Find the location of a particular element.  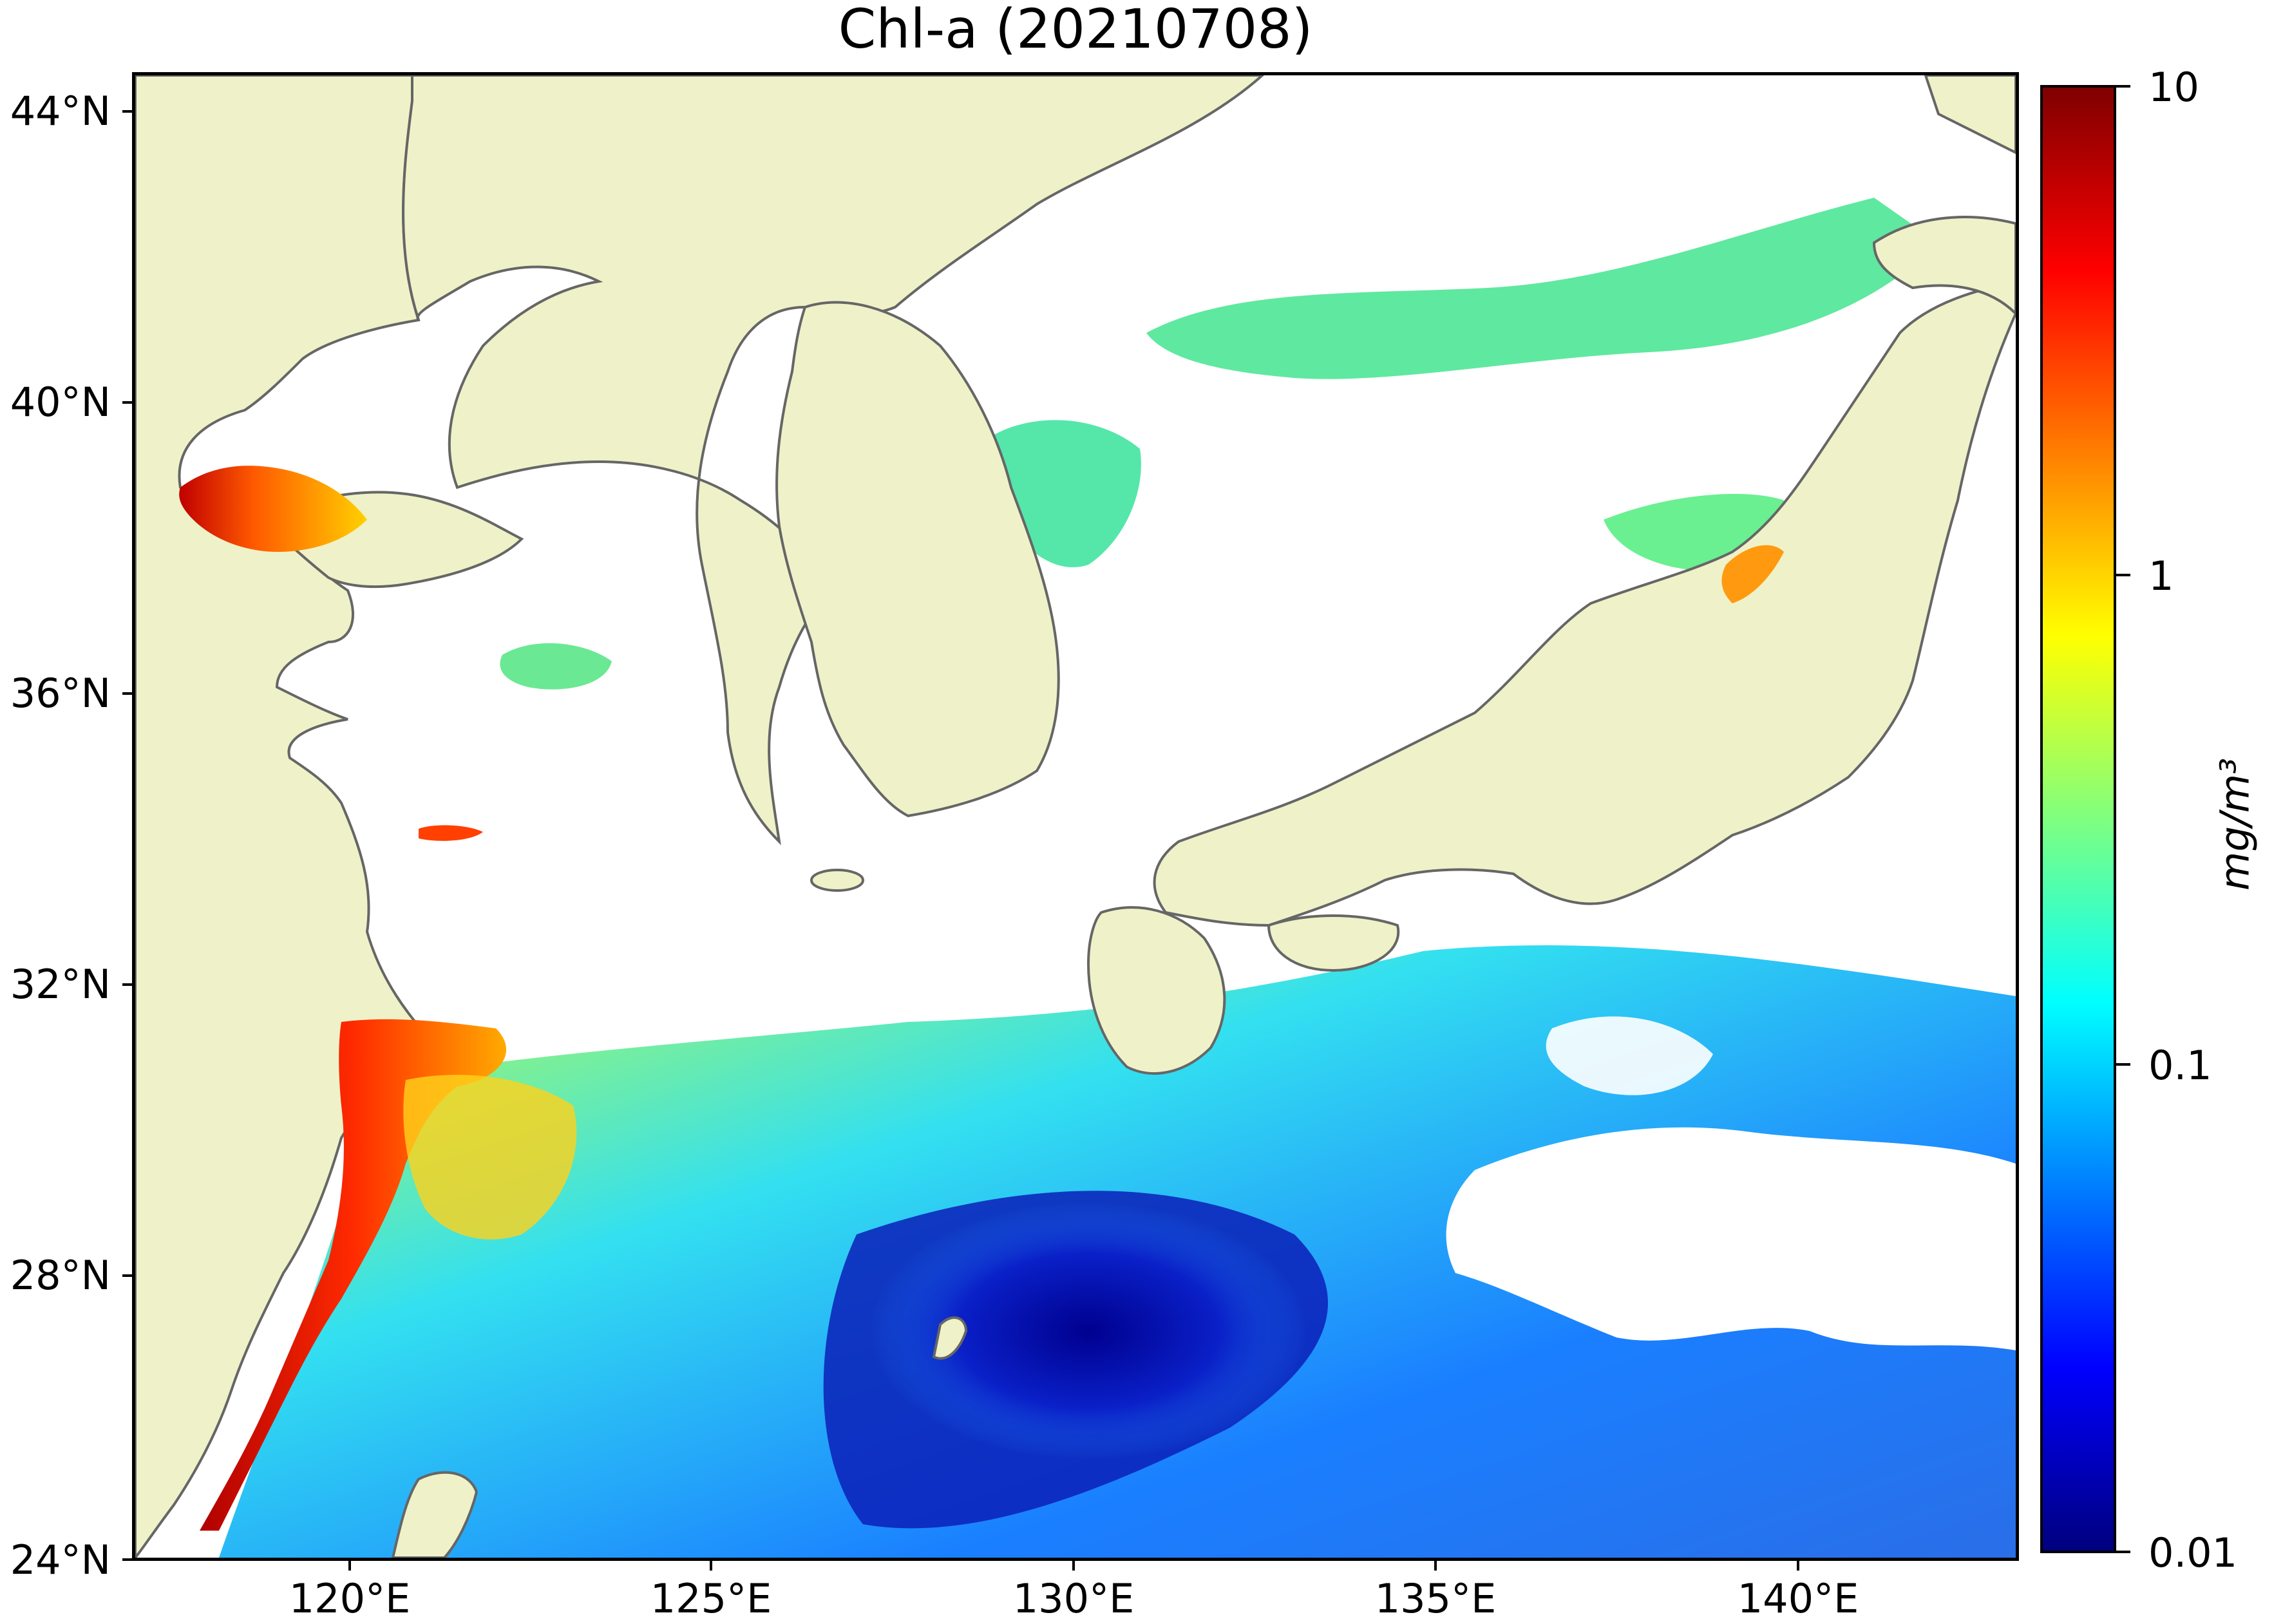

china-mainland is located at coordinates (291, 817).